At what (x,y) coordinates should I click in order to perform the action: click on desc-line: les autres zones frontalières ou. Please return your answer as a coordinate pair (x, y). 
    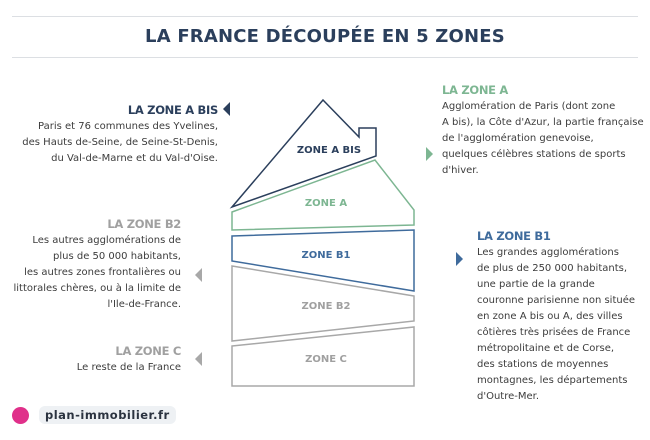
    Looking at the image, I should click on (102, 272).